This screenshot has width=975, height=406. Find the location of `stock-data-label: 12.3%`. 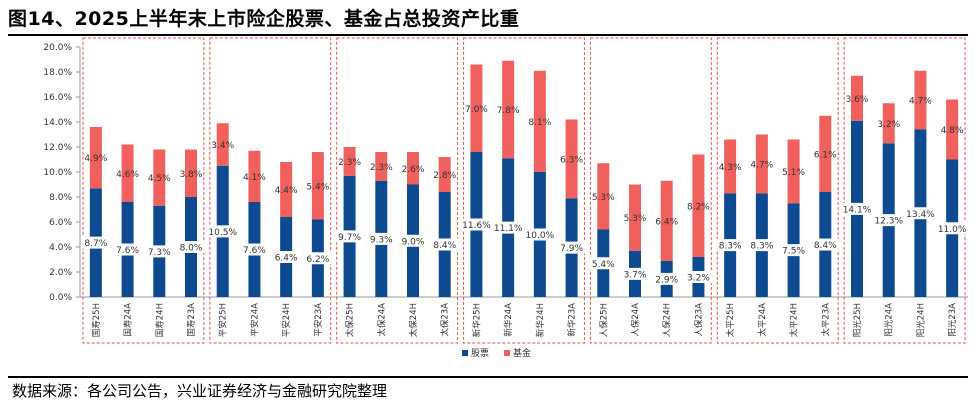

stock-data-label: 12.3% is located at coordinates (888, 222).